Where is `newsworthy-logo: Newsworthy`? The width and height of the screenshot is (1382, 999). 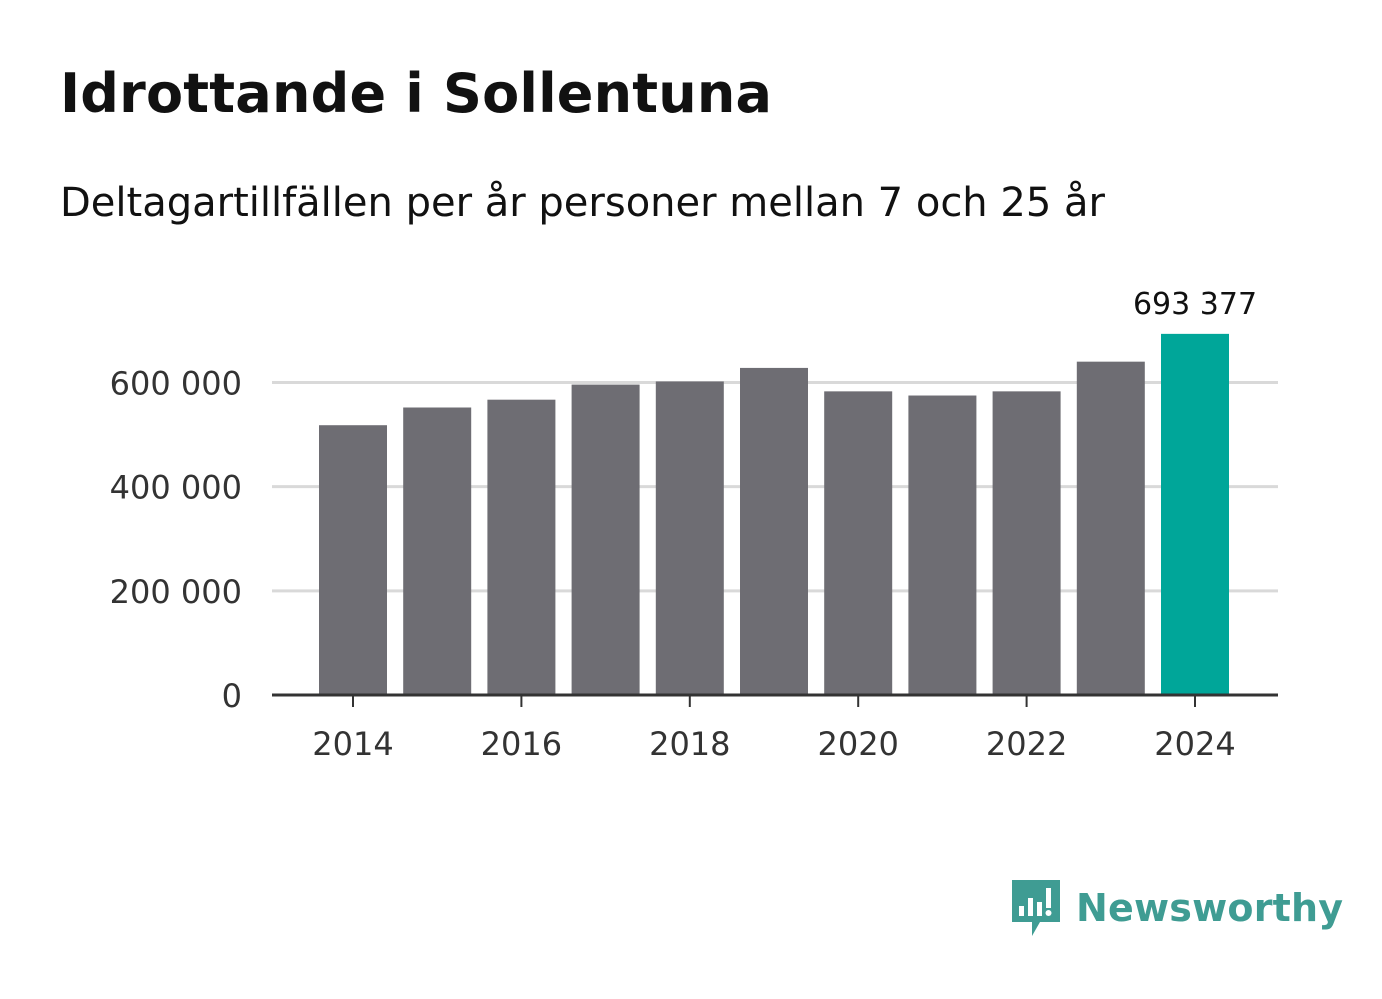
newsworthy-logo: Newsworthy is located at coordinates (1176, 908).